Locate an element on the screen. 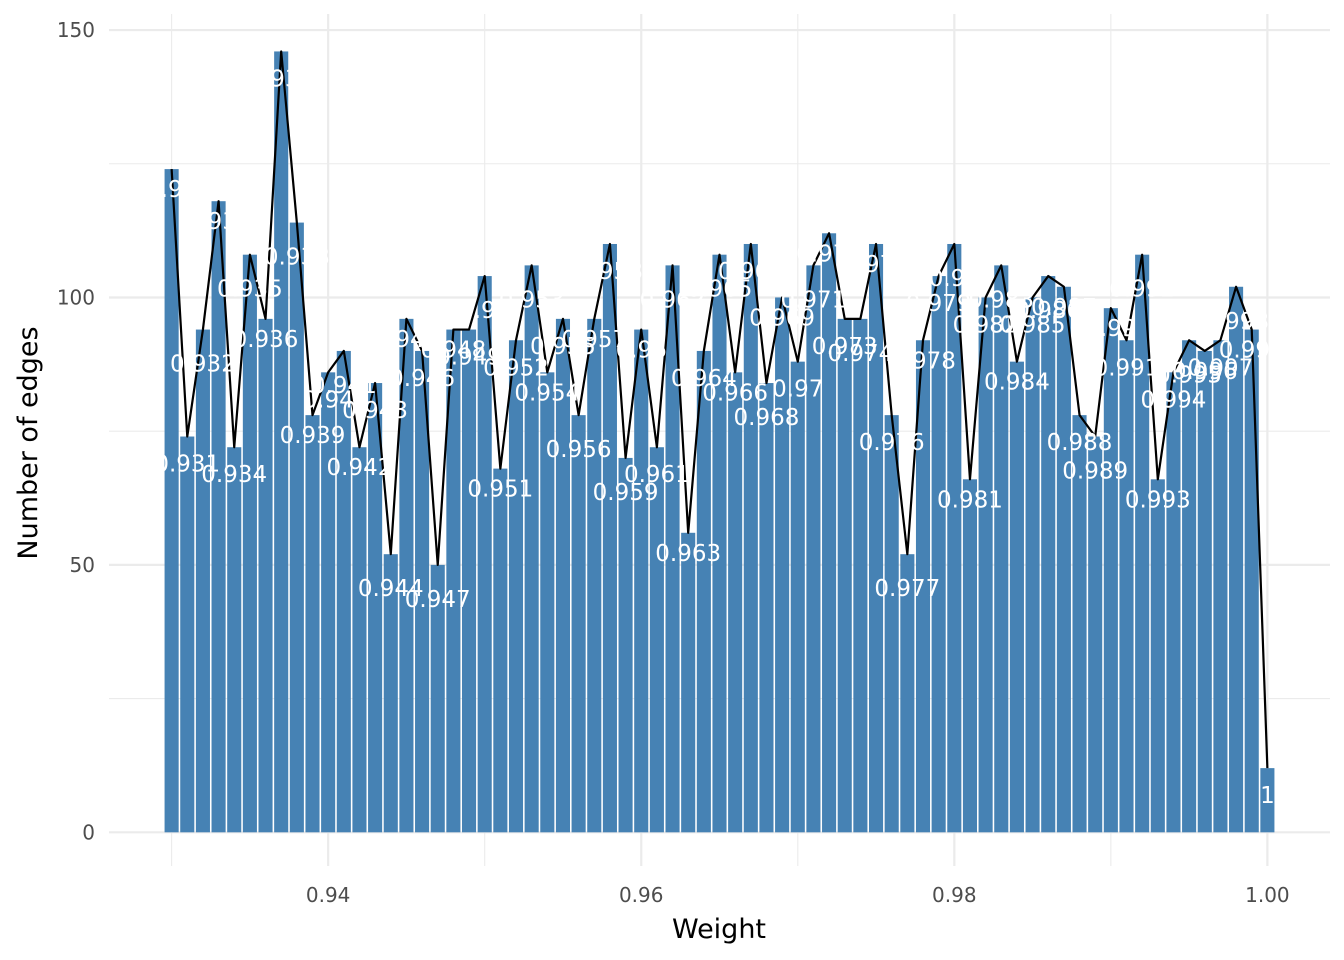 The height and width of the screenshot is (960, 1344). bar-value-label: 0.975 is located at coordinates (876, 265).